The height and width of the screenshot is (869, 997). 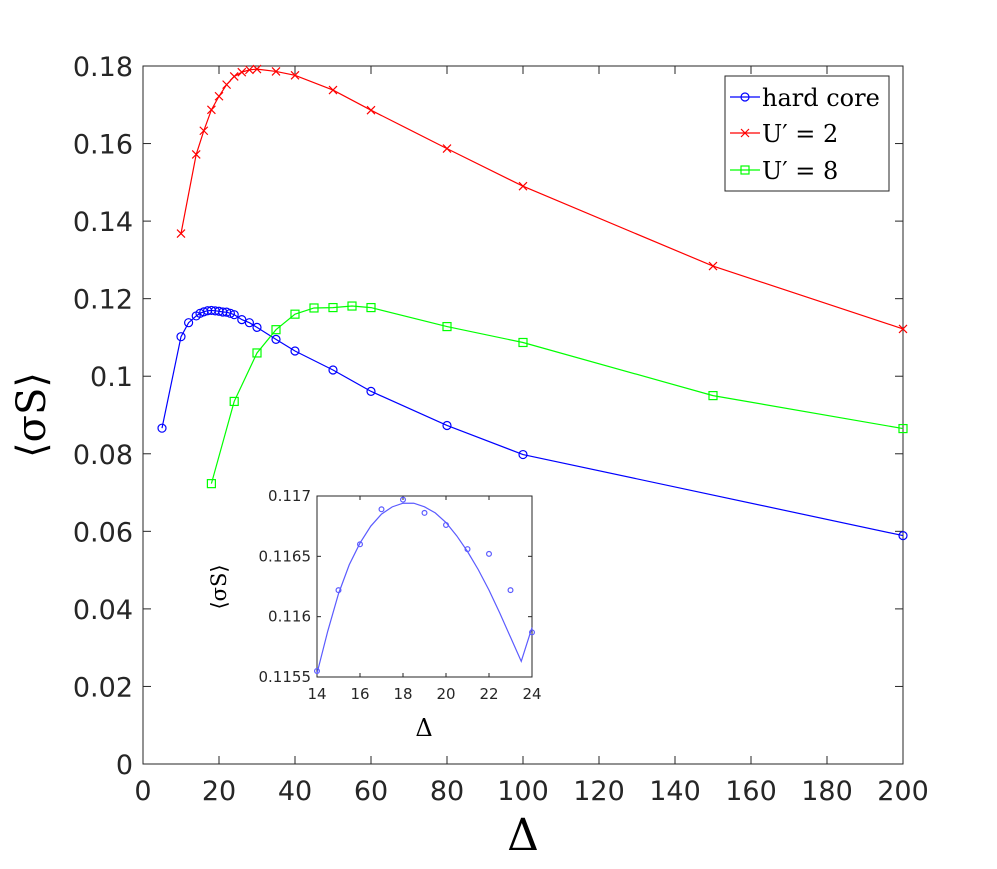 I want to click on main-x-tick-label: 0, so click(x=142, y=791).